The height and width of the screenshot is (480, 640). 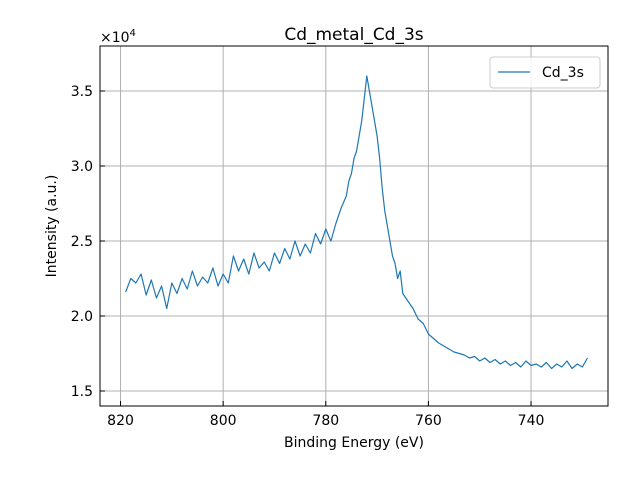 What do you see at coordinates (563, 73) in the screenshot?
I see `legend-label-cd-3s: Cd_3s` at bounding box center [563, 73].